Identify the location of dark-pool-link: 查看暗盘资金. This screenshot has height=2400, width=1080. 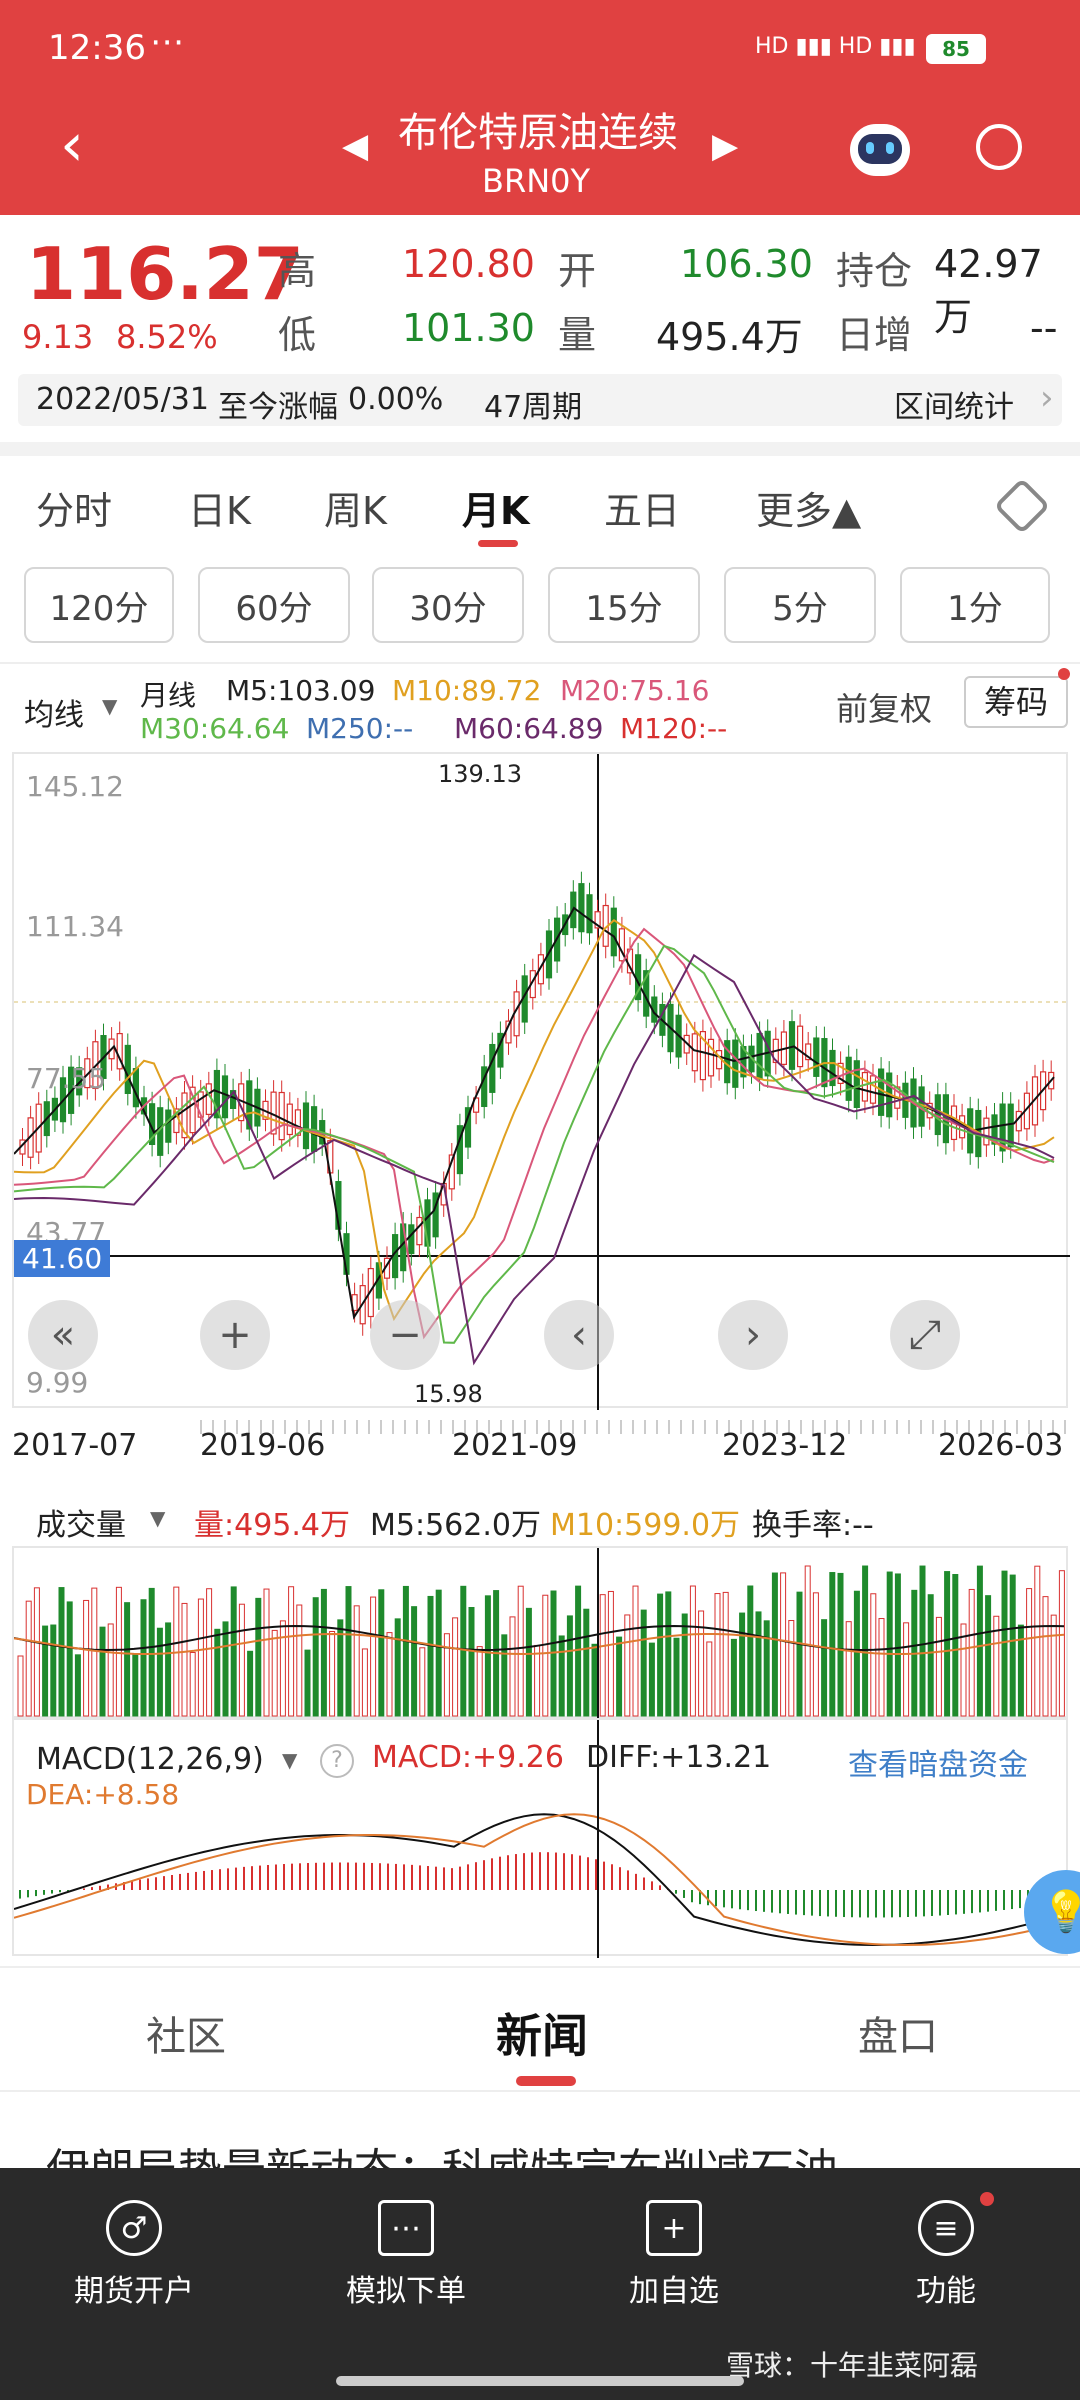
(938, 1765).